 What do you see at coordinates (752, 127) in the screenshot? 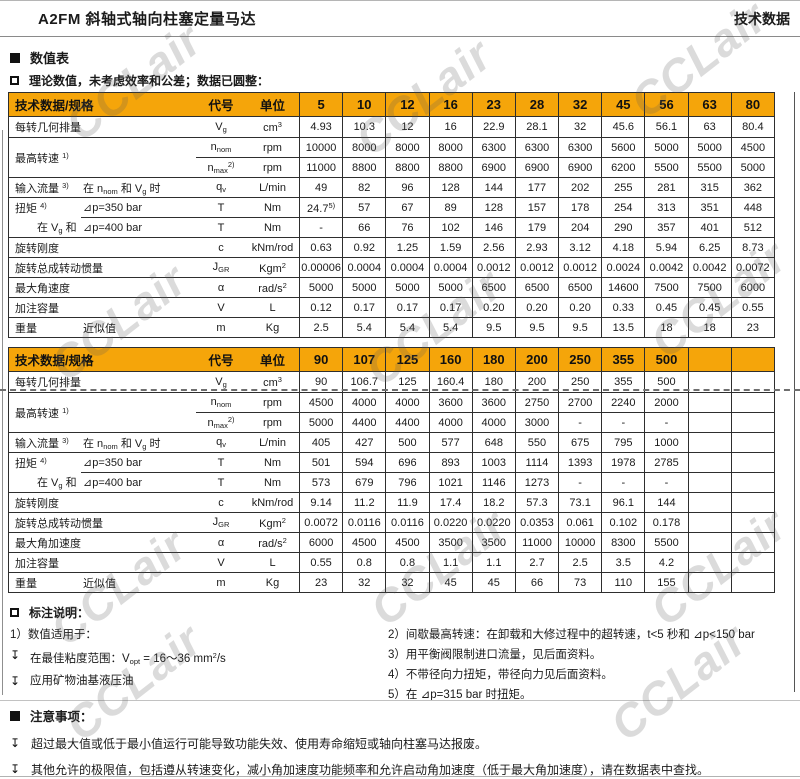
I see `data-cell: 80.4` at bounding box center [752, 127].